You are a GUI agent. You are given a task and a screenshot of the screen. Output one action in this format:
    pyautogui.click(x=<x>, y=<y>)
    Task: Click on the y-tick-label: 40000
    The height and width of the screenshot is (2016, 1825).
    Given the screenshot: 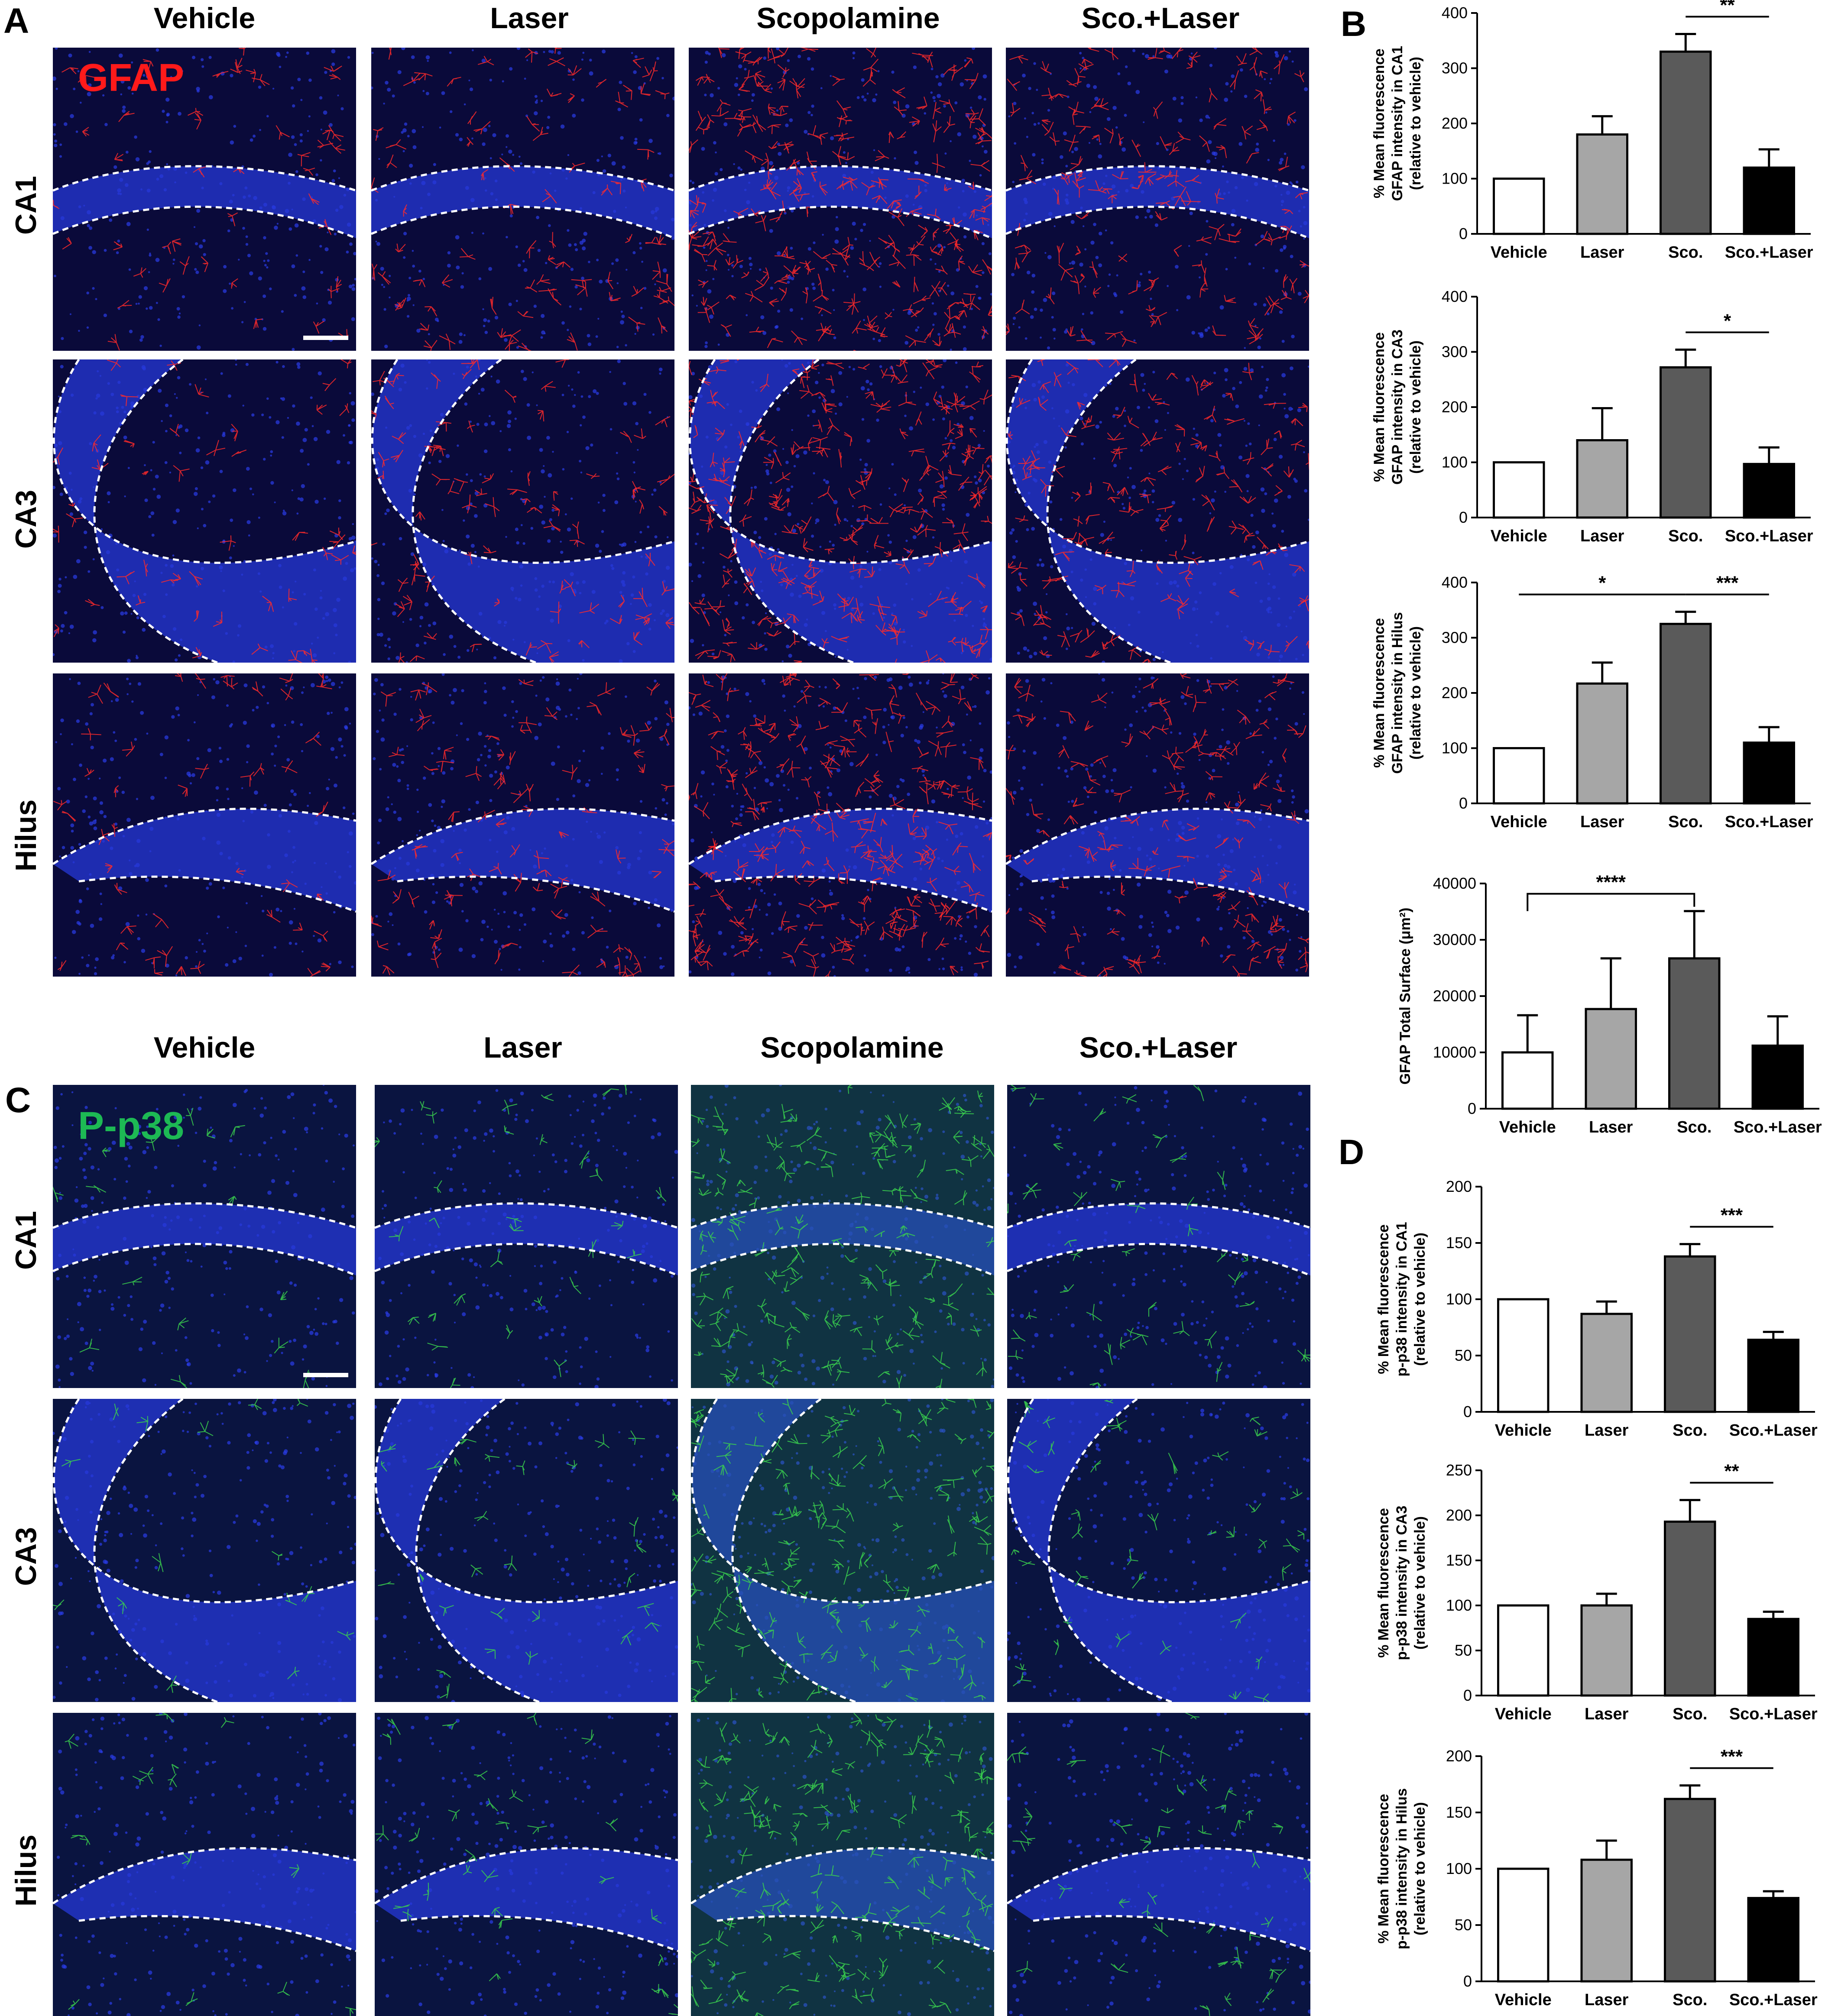 What is the action you would take?
    pyautogui.click(x=1454, y=883)
    